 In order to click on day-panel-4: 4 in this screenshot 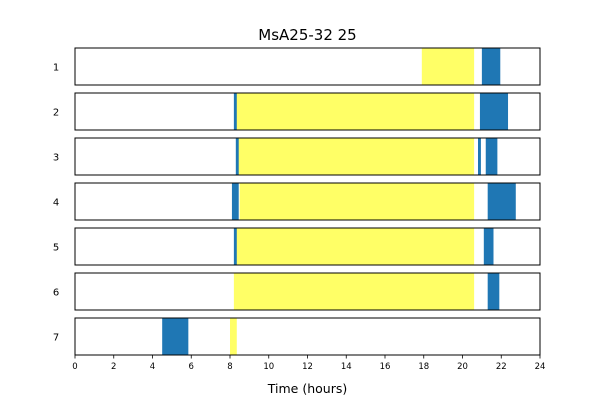, I will do `click(297, 201)`.